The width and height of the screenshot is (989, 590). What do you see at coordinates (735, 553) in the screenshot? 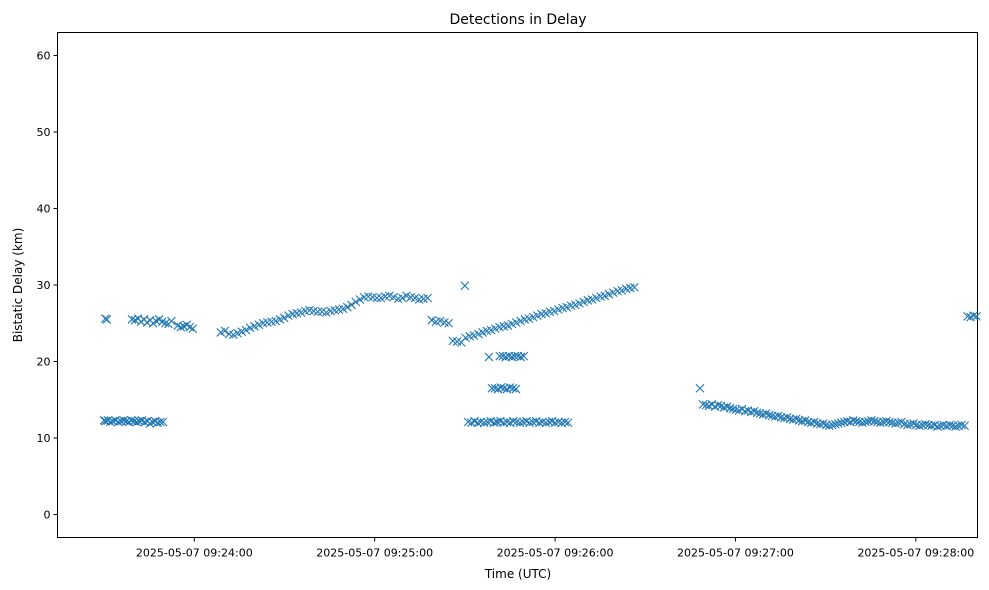
I see `x-tick-label: 2025-05-07 09:27:00` at bounding box center [735, 553].